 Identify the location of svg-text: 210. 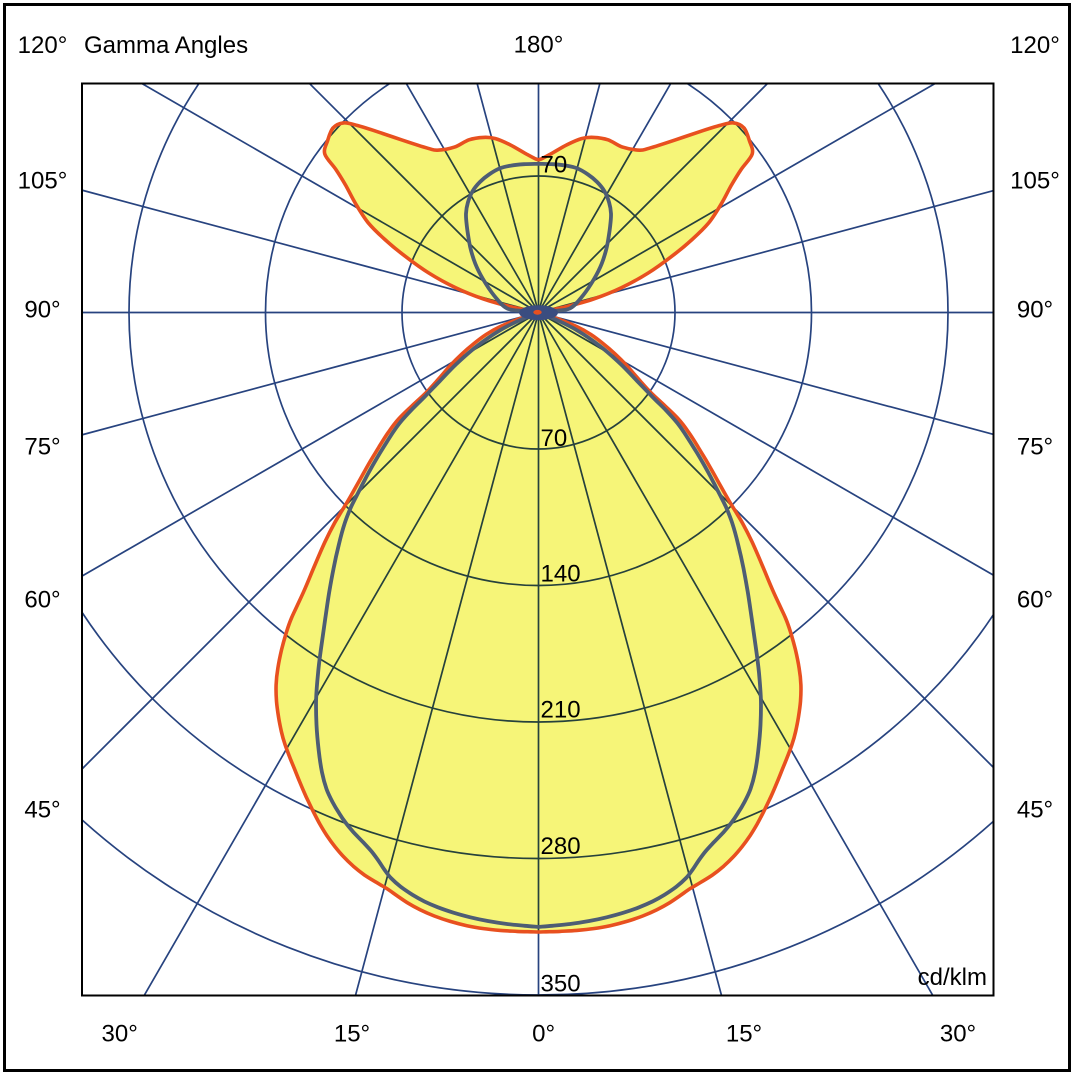
(561, 710).